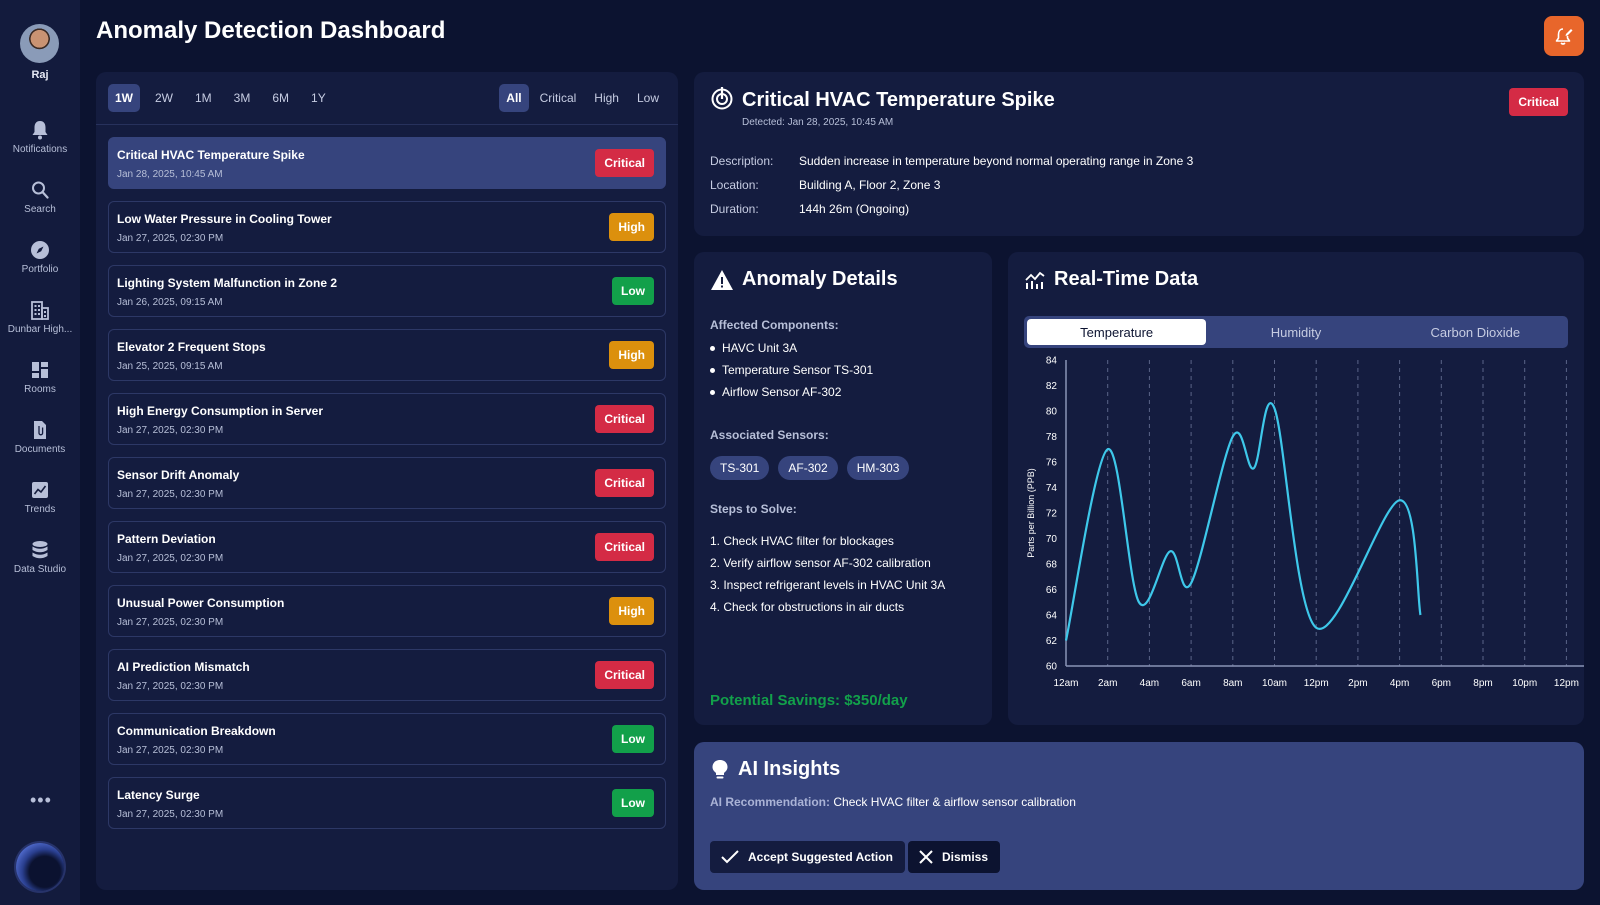 Image resolution: width=1600 pixels, height=905 pixels. Describe the element at coordinates (791, 370) in the screenshot. I see `component-item: Temperature Sensor TS-301` at that location.